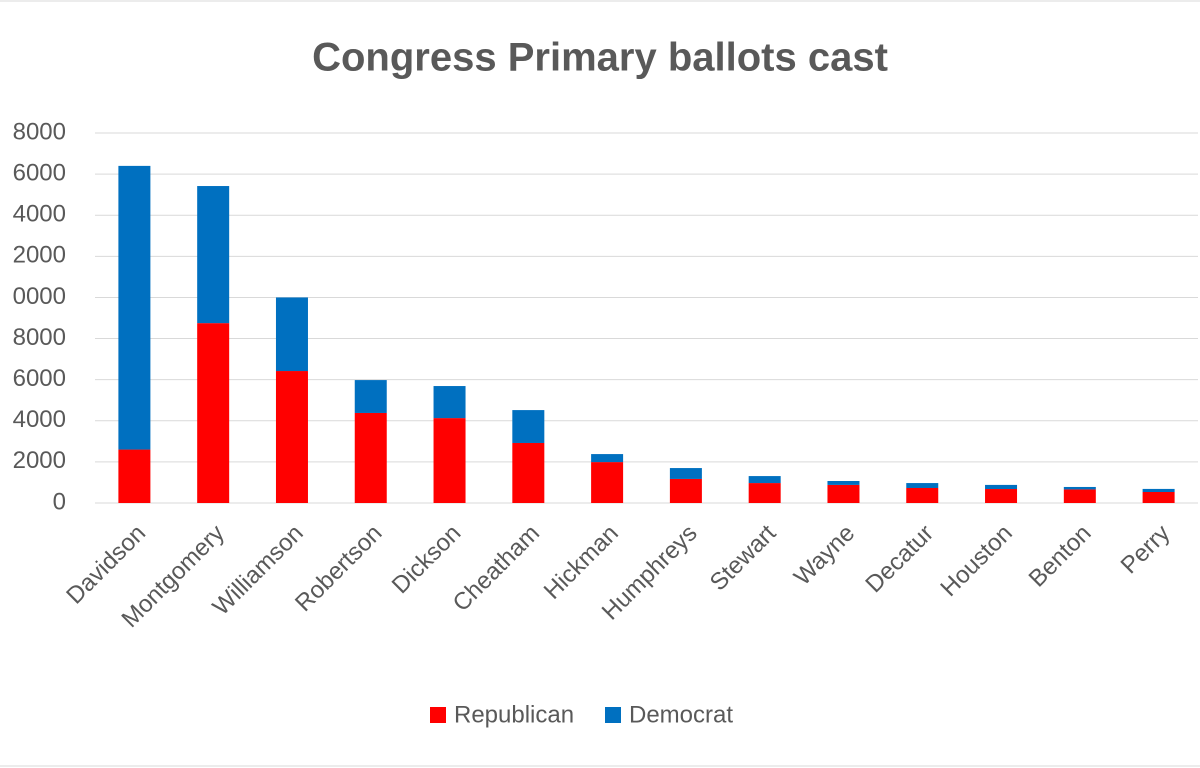  I want to click on y-tick-label: 0, so click(59, 501).